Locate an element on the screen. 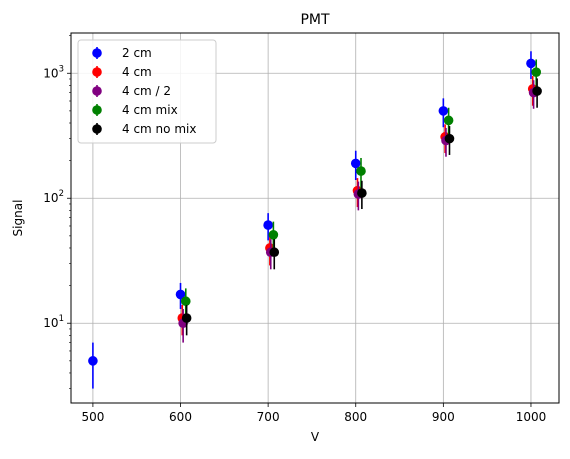 Image resolution: width=570 pixels, height=459 pixels. legend-box is located at coordinates (147, 91).